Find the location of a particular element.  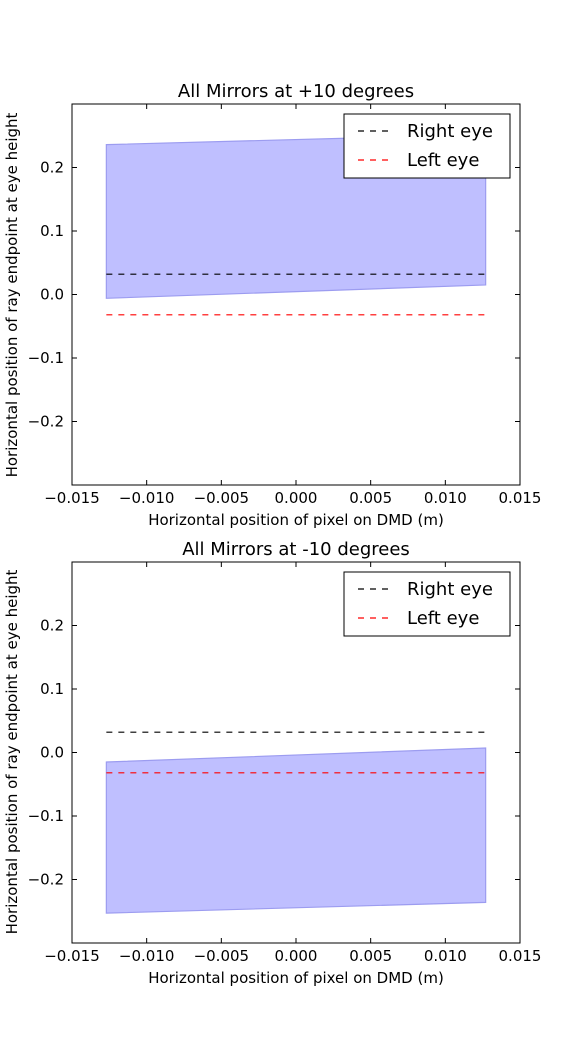

shaded-band is located at coordinates (296, 830).